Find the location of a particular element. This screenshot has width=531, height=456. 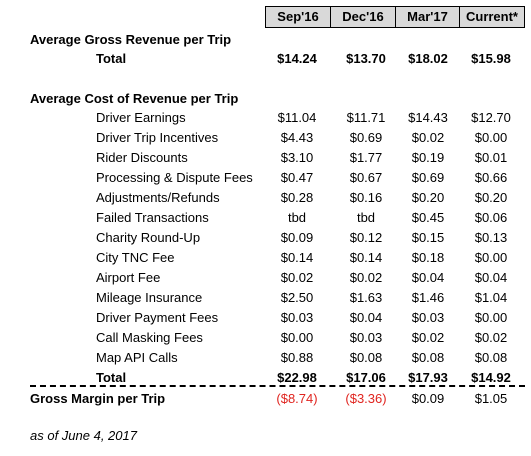

cost-line-item-label: Charity Round-Up is located at coordinates (148, 237).